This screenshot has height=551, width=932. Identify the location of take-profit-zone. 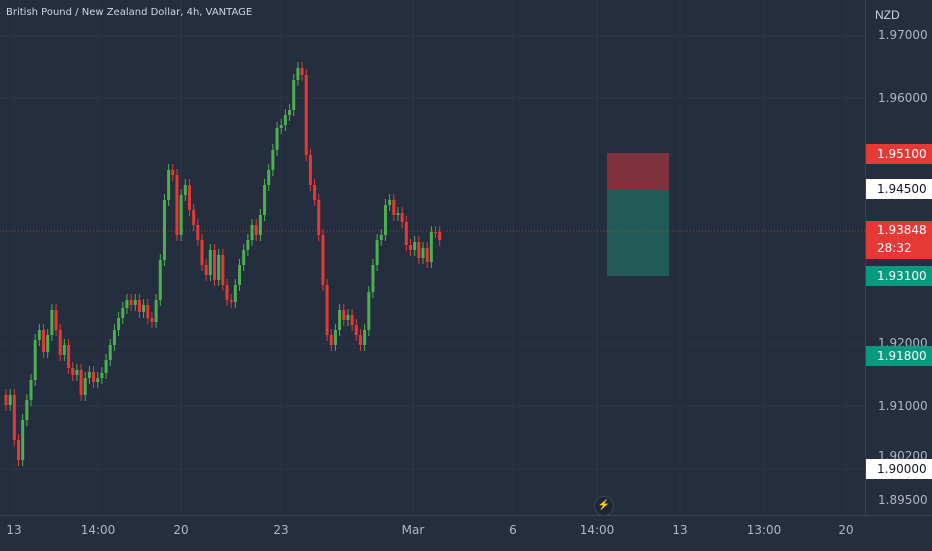
(638, 233).